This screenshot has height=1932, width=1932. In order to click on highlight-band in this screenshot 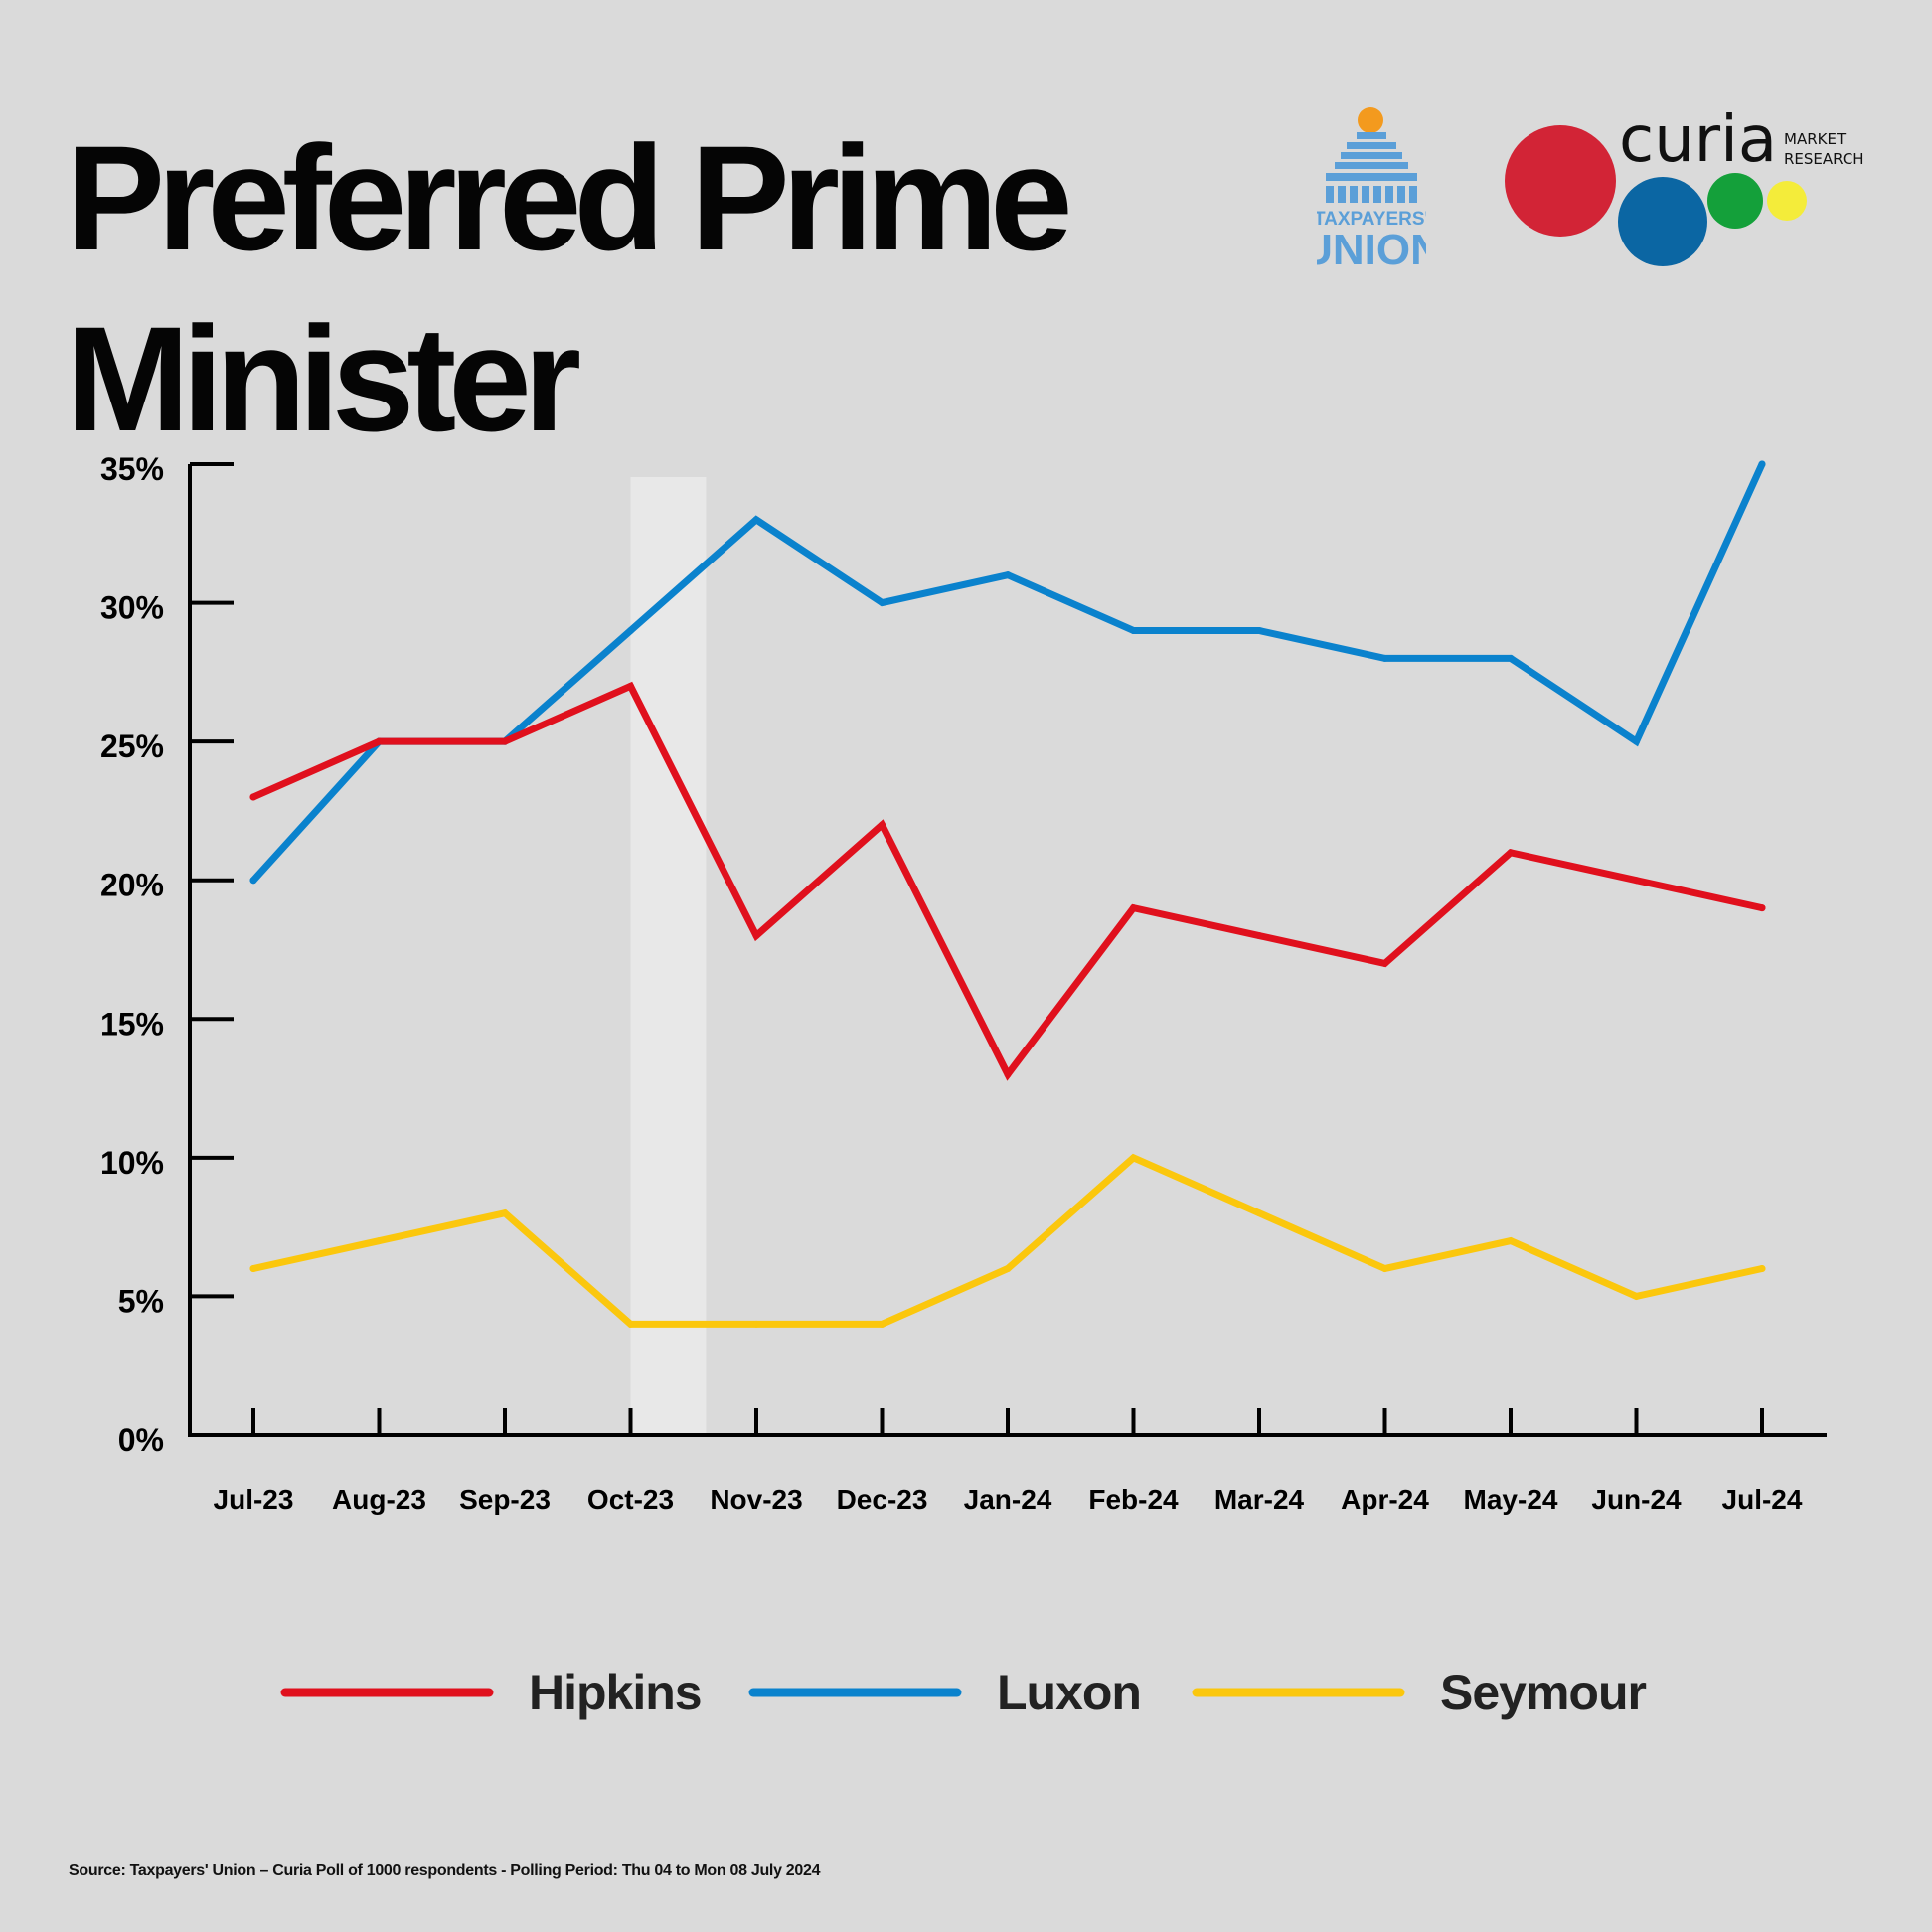, I will do `click(668, 956)`.